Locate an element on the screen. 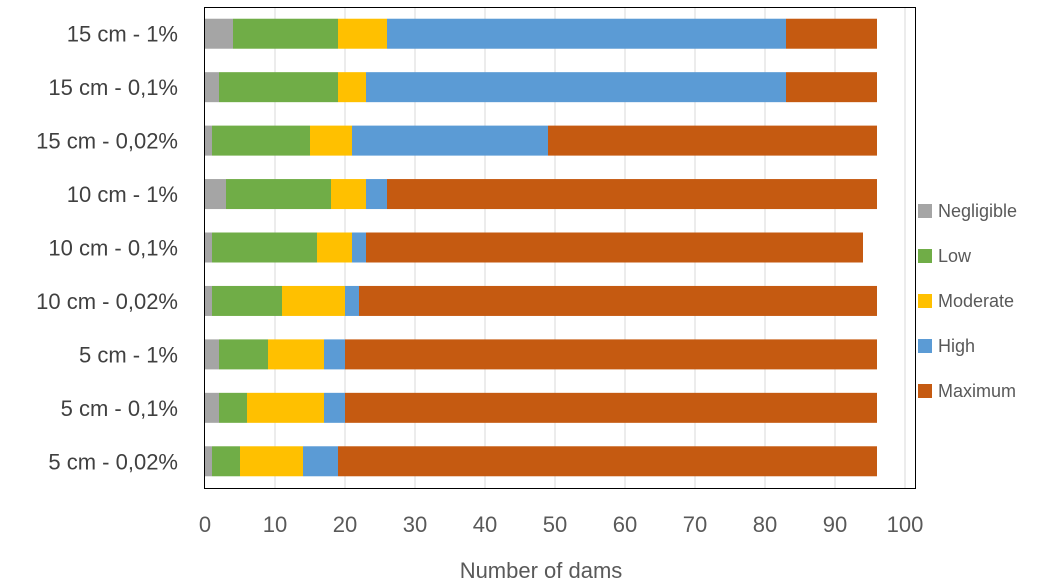 The height and width of the screenshot is (585, 1039). legend-label: Maximum is located at coordinates (977, 391).